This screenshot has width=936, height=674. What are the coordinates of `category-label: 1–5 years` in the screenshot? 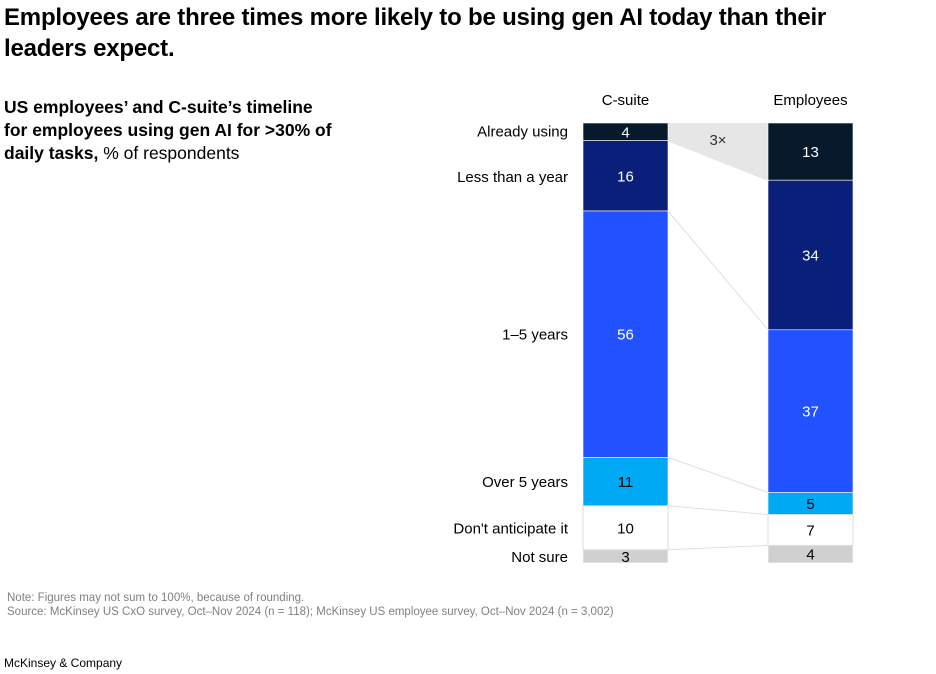 It's located at (535, 335).